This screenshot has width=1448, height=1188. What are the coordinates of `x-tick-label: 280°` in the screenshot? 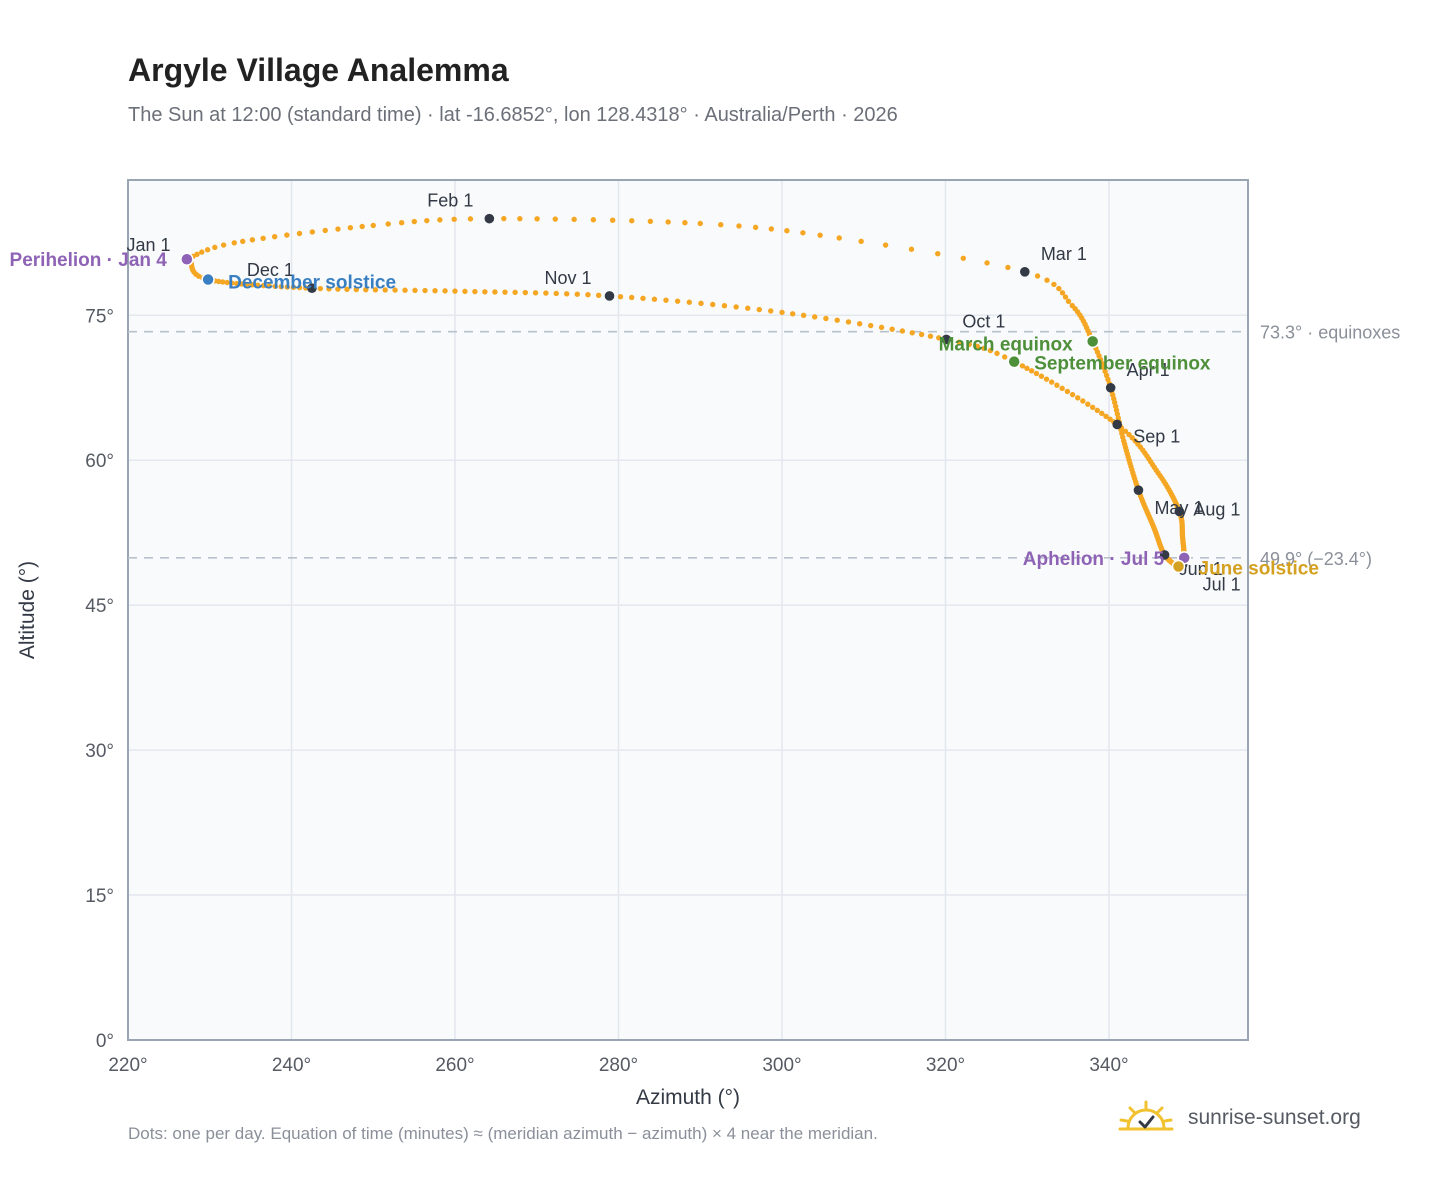 It's located at (618, 1065).